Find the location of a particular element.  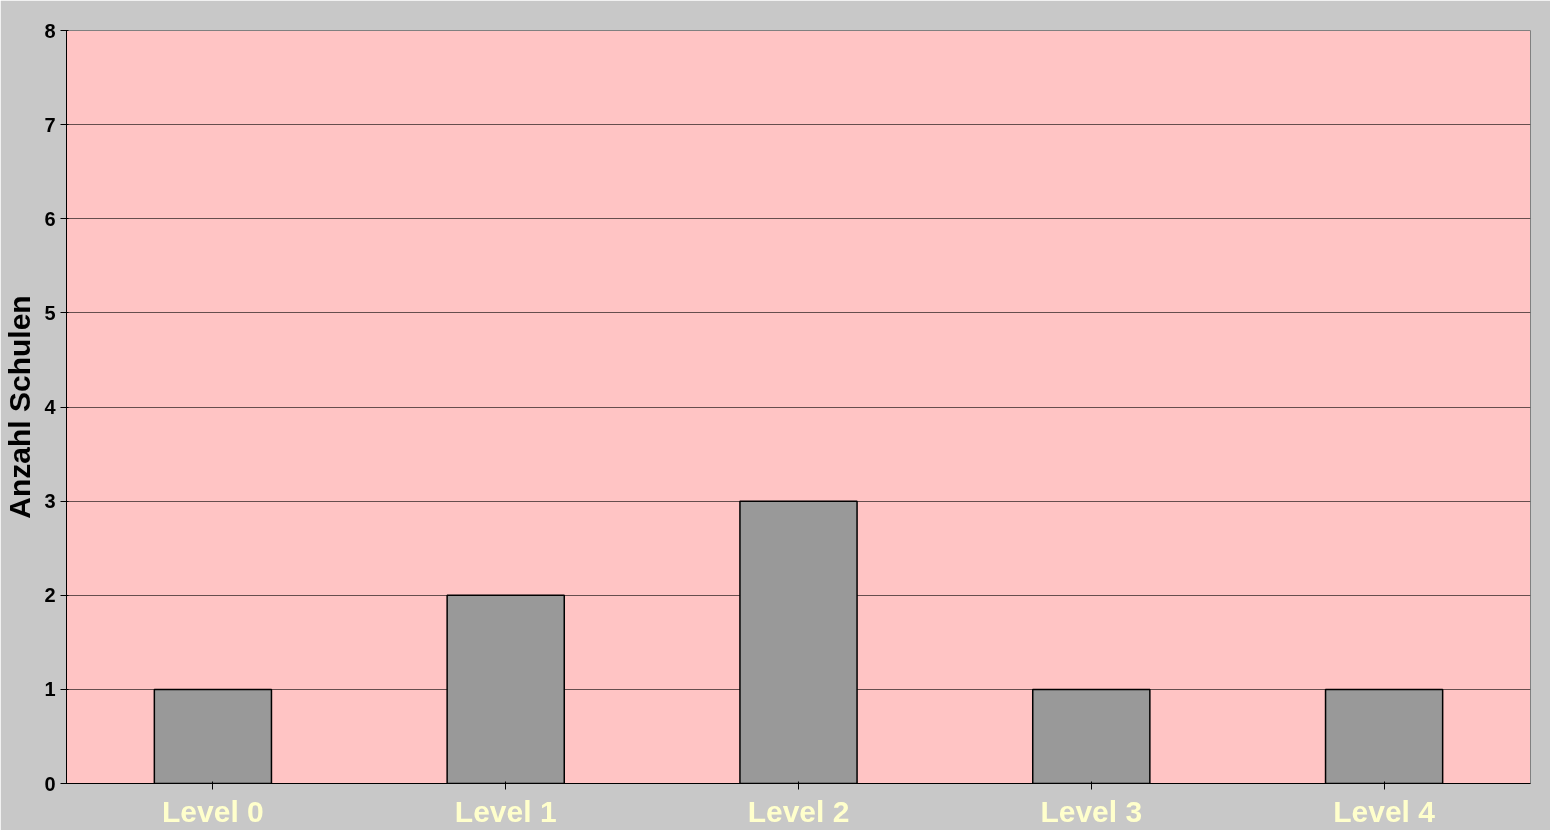

y-tick-label: 1 is located at coordinates (50, 689).